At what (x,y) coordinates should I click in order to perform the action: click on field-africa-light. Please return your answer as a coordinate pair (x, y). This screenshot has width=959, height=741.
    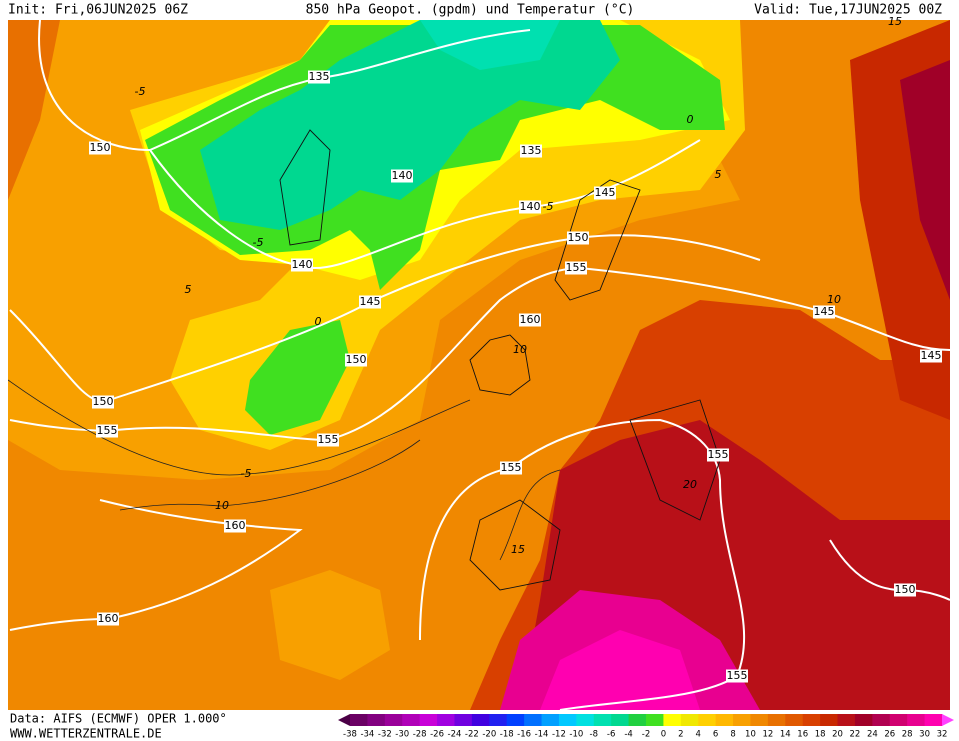
    Looking at the image, I should click on (330, 625).